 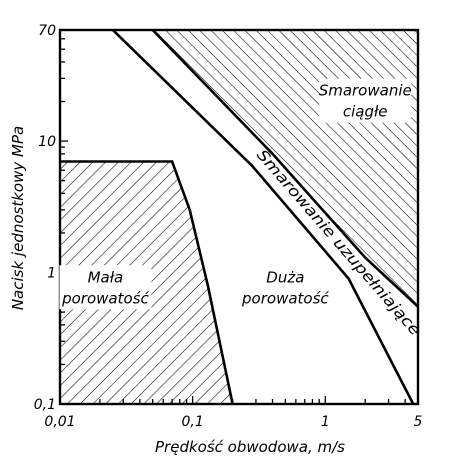 What do you see at coordinates (285, 298) in the screenshot?
I see `high-porosity-label-line2: porowatość` at bounding box center [285, 298].